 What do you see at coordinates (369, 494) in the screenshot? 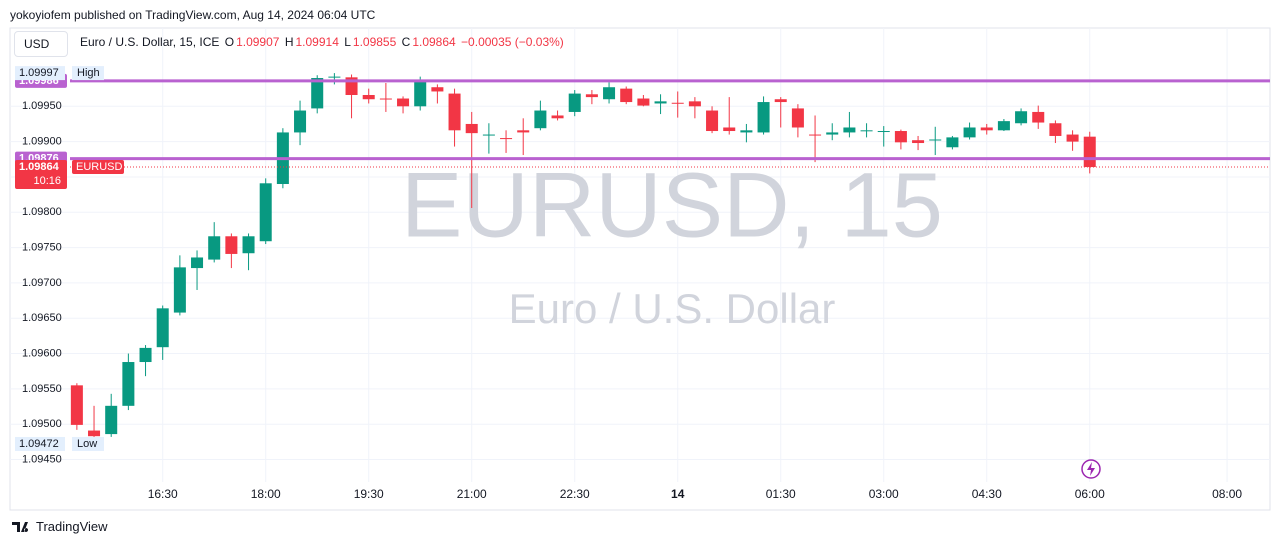
I see `x-tick-label: 19:30` at bounding box center [369, 494].